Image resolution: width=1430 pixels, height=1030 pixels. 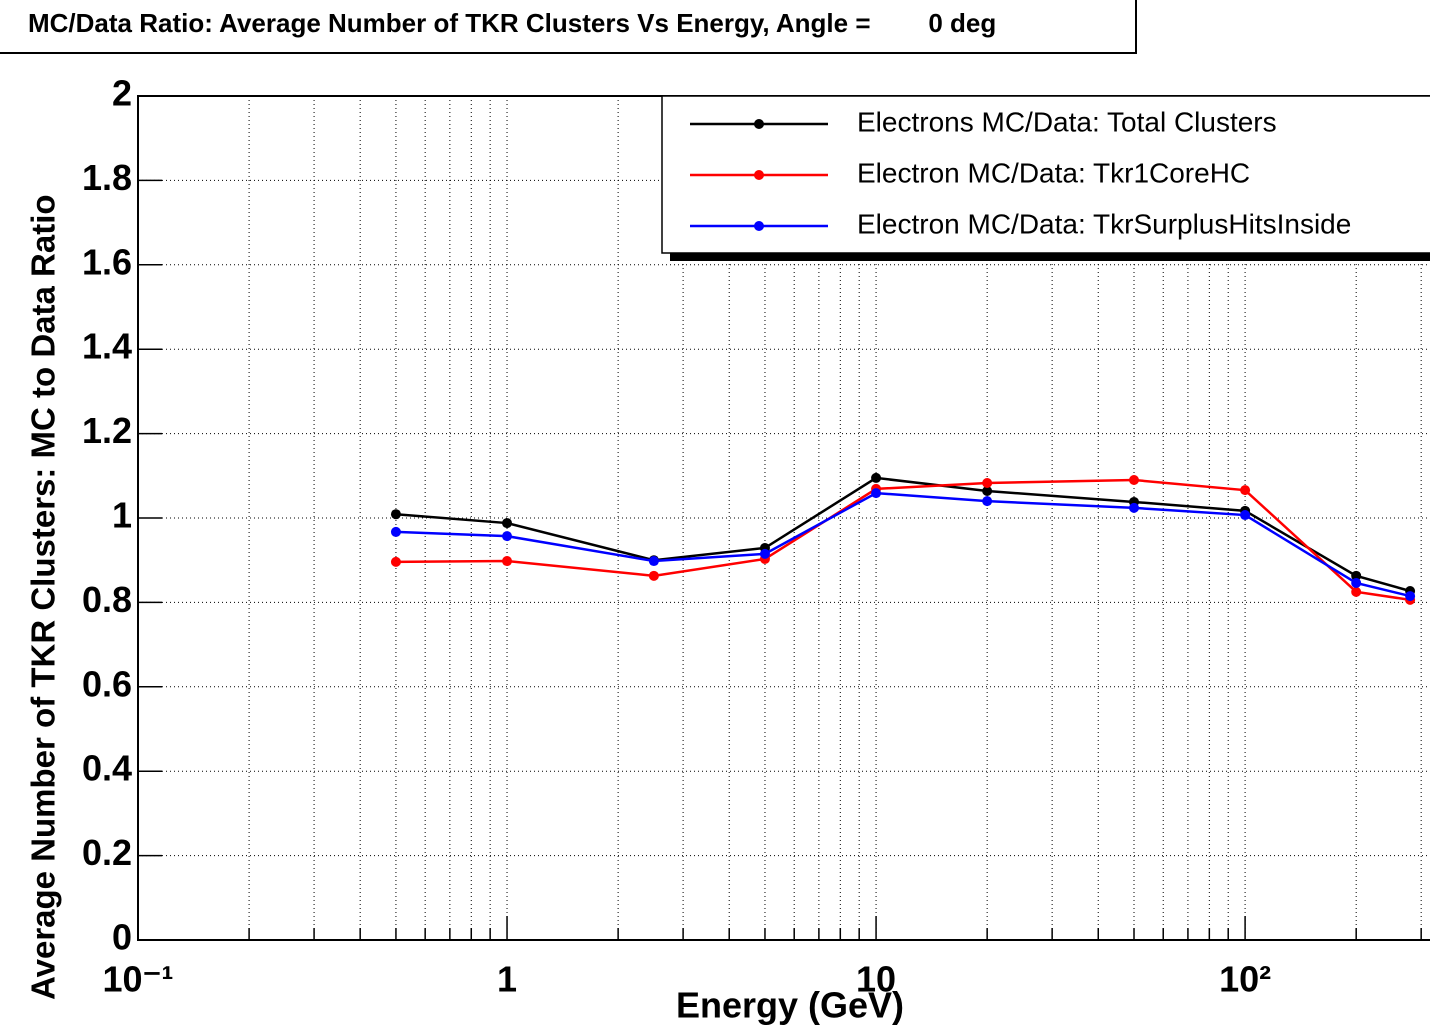 What do you see at coordinates (122, 93) in the screenshot?
I see `y-tick-label: 2` at bounding box center [122, 93].